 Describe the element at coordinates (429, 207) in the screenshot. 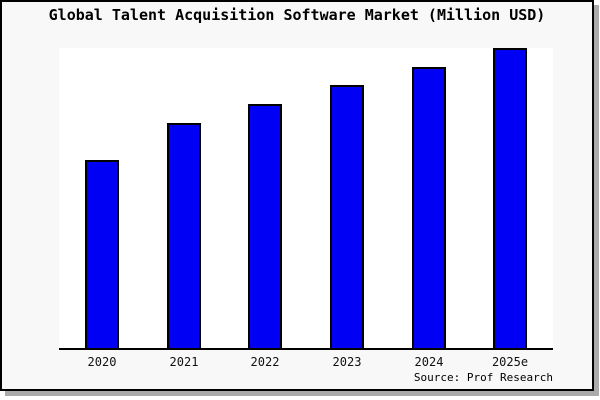

I see `bar-2024` at that location.